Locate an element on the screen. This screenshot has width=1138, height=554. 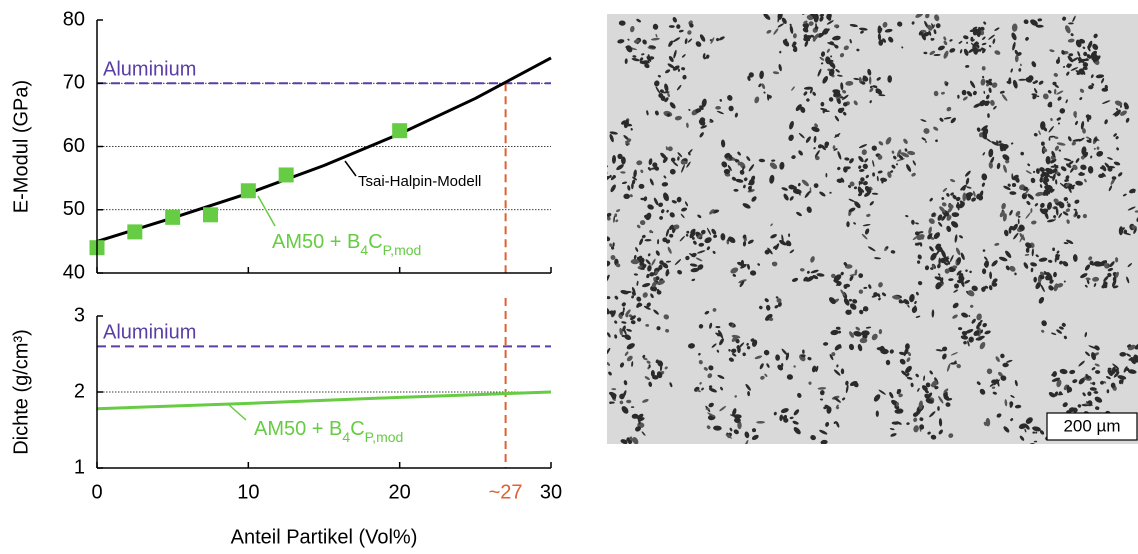
leader-line is located at coordinates (266, 211).